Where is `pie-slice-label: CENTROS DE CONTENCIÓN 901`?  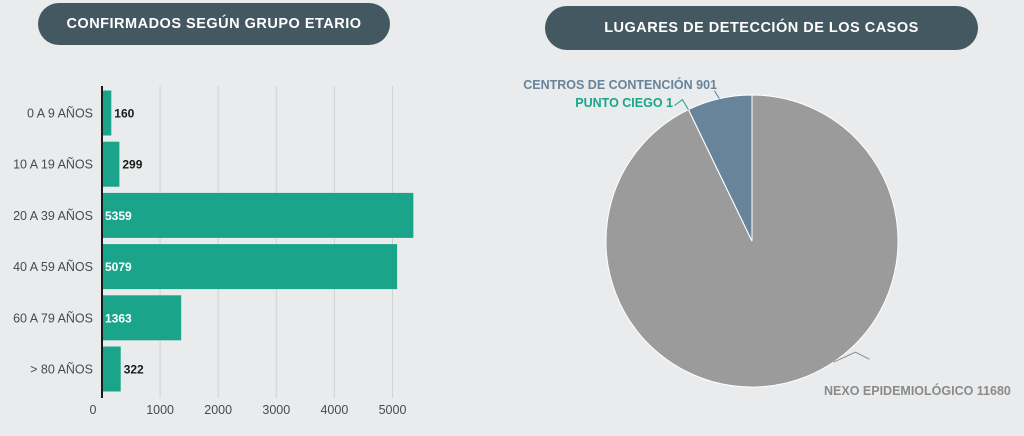 pie-slice-label: CENTROS DE CONTENCIÓN 901 is located at coordinates (620, 84).